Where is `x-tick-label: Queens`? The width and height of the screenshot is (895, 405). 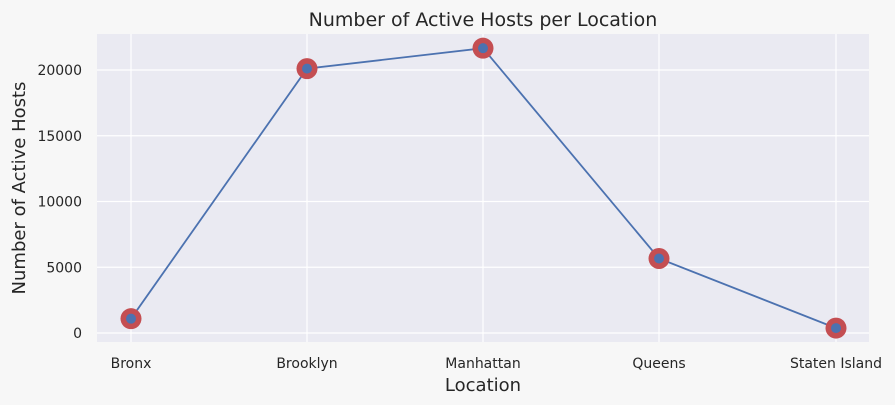 x-tick-label: Queens is located at coordinates (658, 364).